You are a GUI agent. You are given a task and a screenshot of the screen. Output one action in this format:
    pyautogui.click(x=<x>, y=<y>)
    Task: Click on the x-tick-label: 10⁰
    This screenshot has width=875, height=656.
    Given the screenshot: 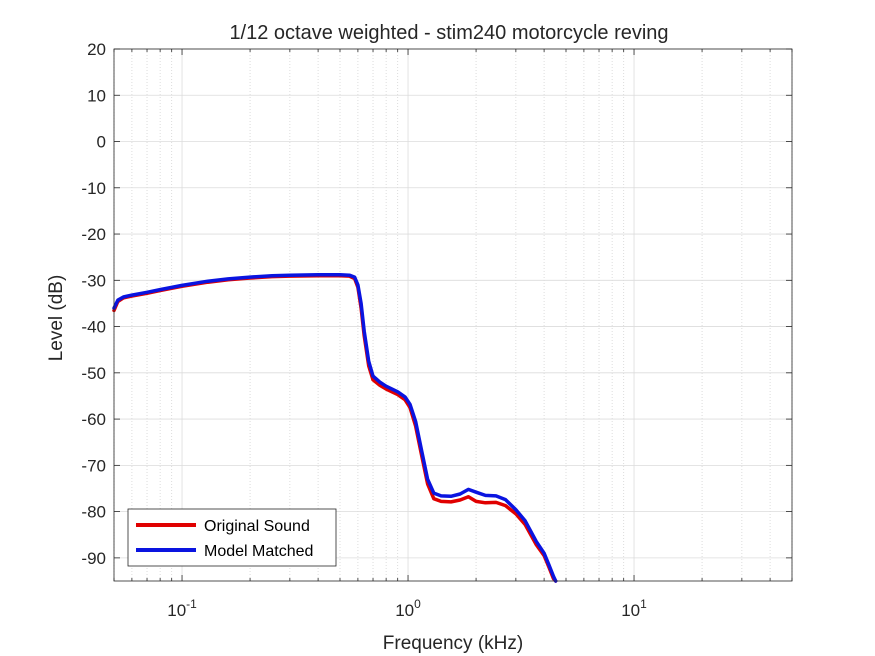 What is the action you would take?
    pyautogui.click(x=408, y=608)
    